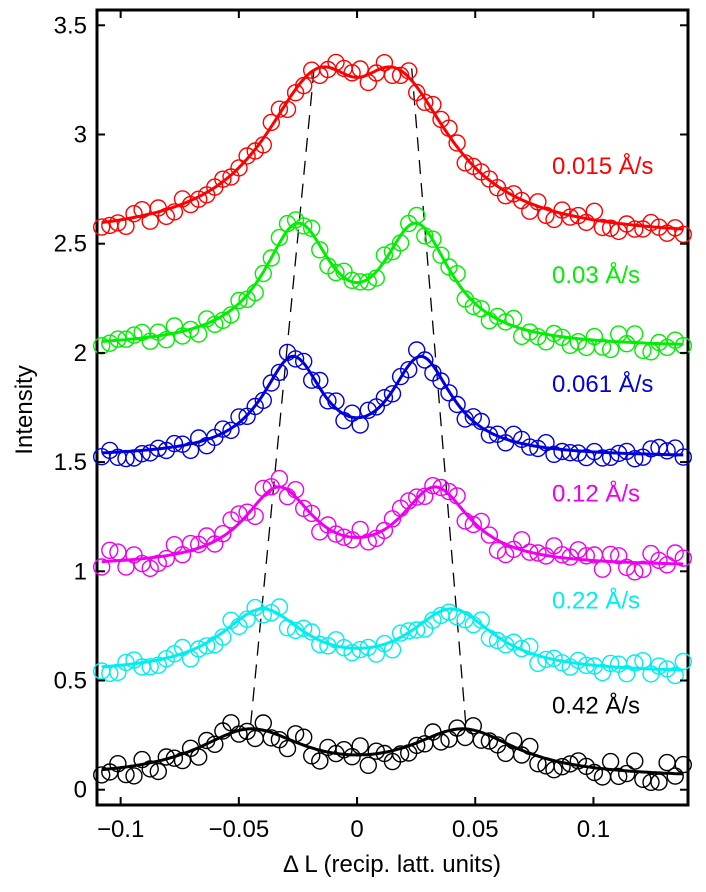  I want to click on series-label: 0.03 Å/s, so click(596, 275).